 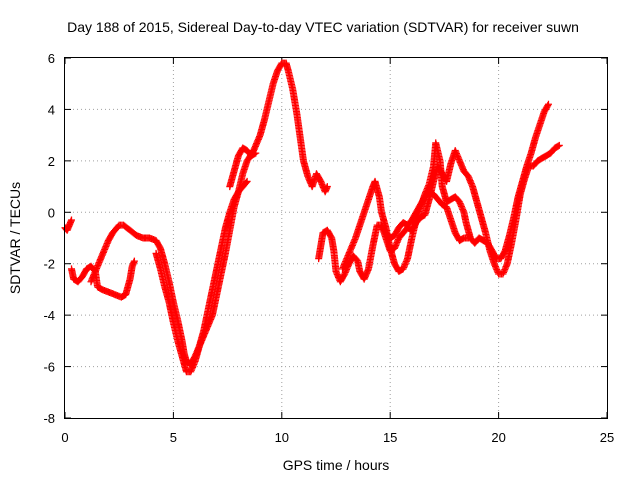 What do you see at coordinates (15, 238) in the screenshot?
I see `y-axis-label: SDTVAR / TECUs` at bounding box center [15, 238].